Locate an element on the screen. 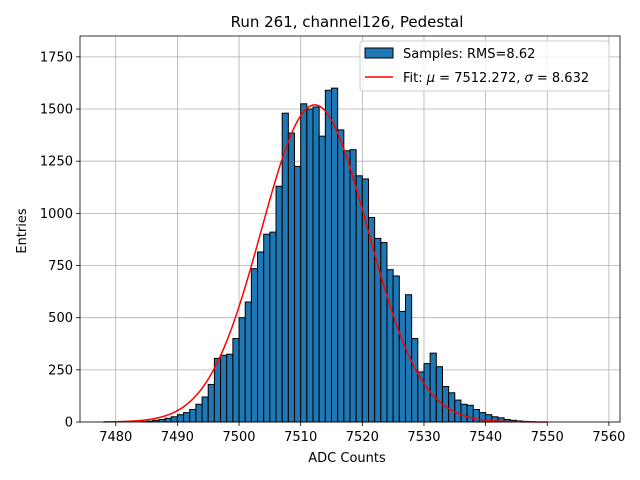 The height and width of the screenshot is (480, 640). y-tick-label: 500 is located at coordinates (60, 318).